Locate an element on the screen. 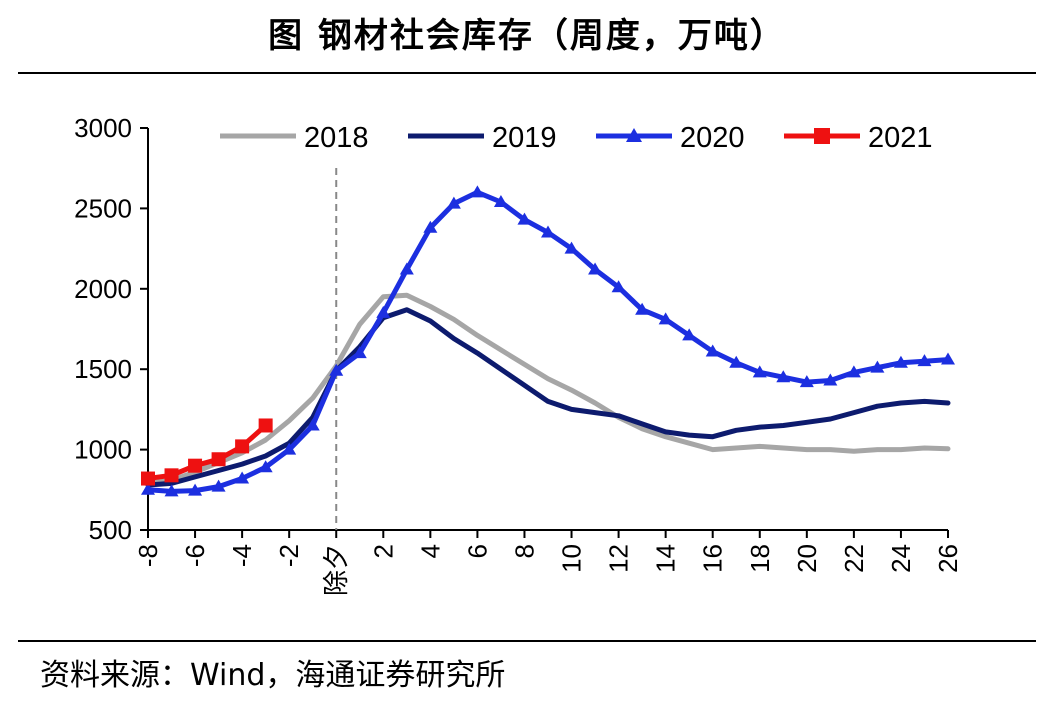 The width and height of the screenshot is (1054, 708). chart-title: 图 钢材社会库存（周度，万吨） is located at coordinates (527, 36).